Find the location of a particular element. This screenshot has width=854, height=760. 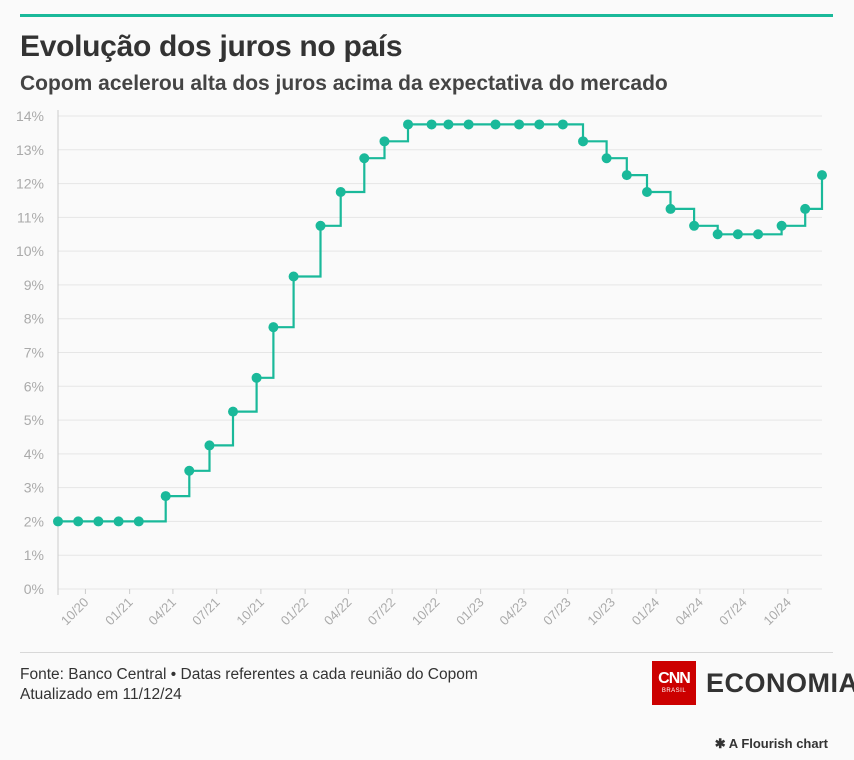

y-tick-label: 10% is located at coordinates (30, 251).